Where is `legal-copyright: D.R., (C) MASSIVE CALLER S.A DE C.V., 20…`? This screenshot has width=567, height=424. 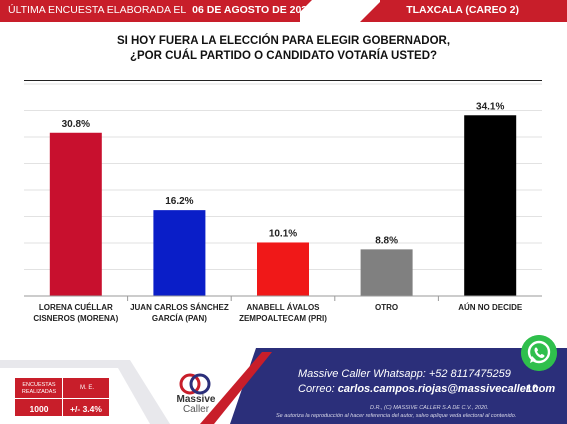
legal-copyright: D.R., (C) MASSIVE CALLER S.A DE C.V., 20… is located at coordinates (429, 408).